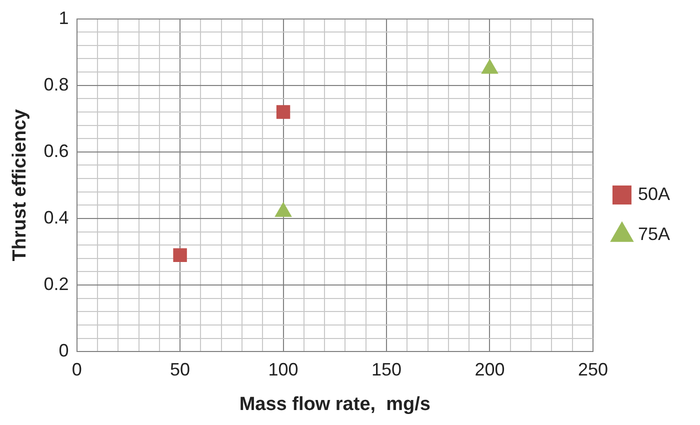 Image resolution: width=700 pixels, height=425 pixels. Describe the element at coordinates (56, 150) in the screenshot. I see `y-tick-label: 0.6` at that location.